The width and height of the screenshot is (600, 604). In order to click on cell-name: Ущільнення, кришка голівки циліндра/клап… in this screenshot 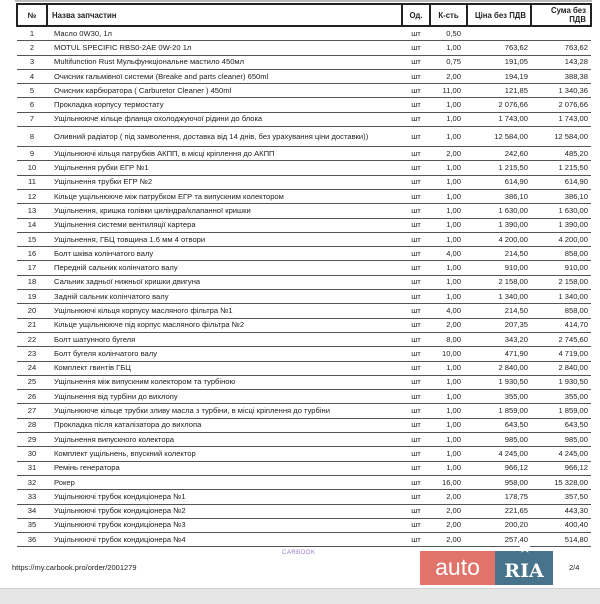, I will do `click(224, 211)`.